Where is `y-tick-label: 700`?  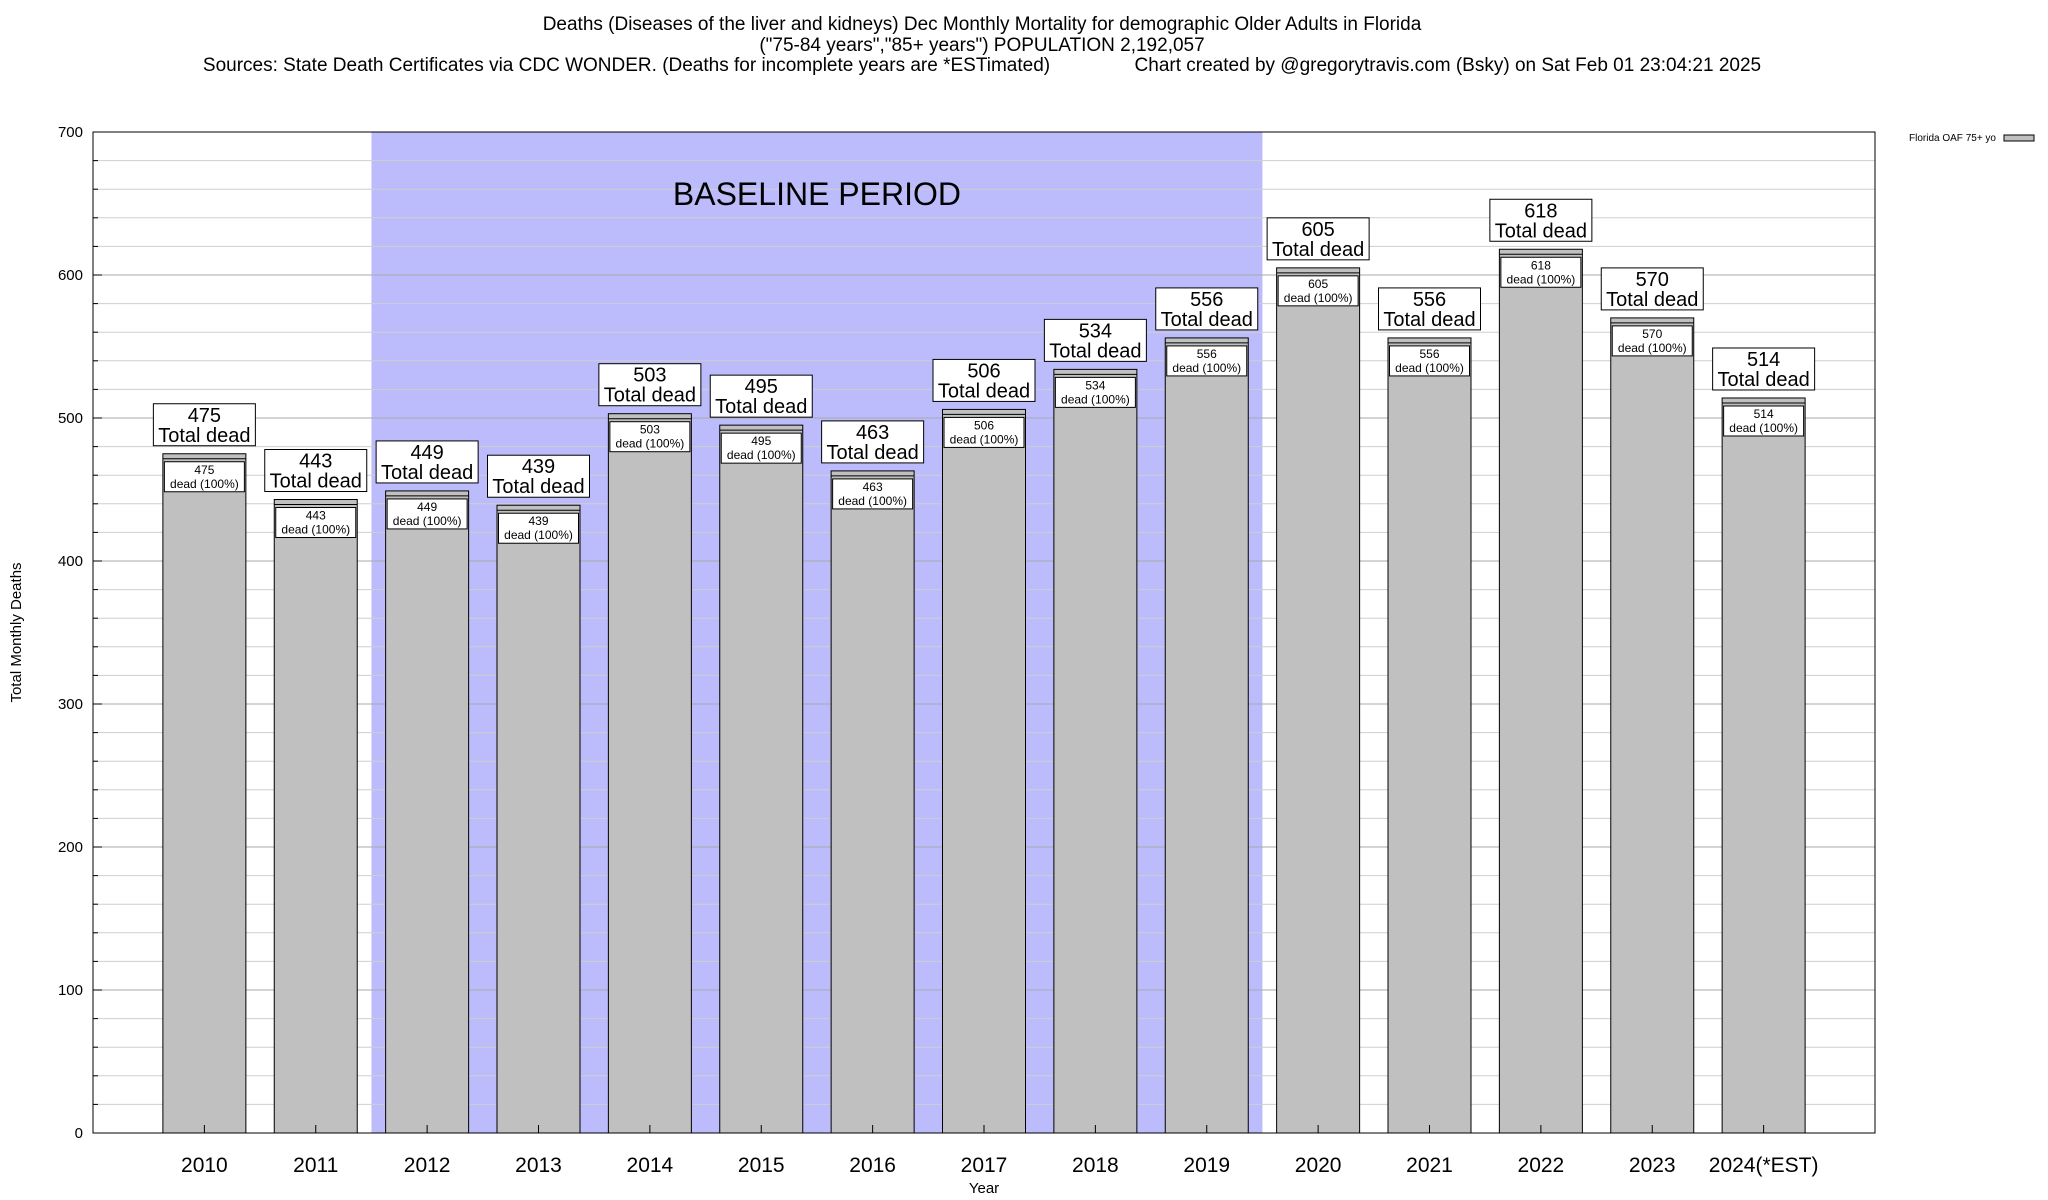
y-tick-label: 700 is located at coordinates (70, 132).